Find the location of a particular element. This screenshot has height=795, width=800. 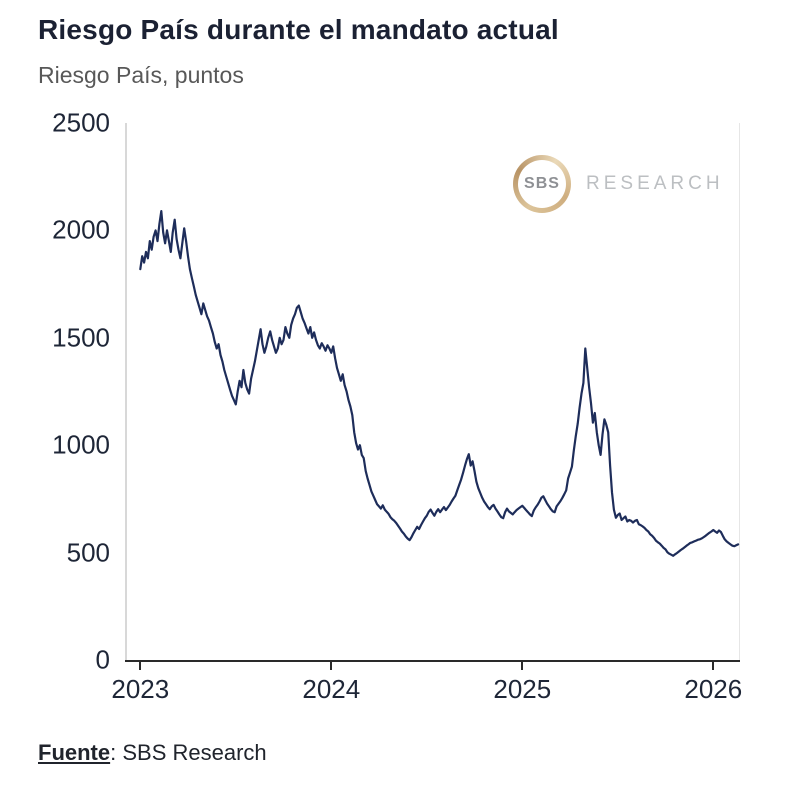

y-axis-labels: 0 500 1000 1500 2000 2500 is located at coordinates (55, 391).